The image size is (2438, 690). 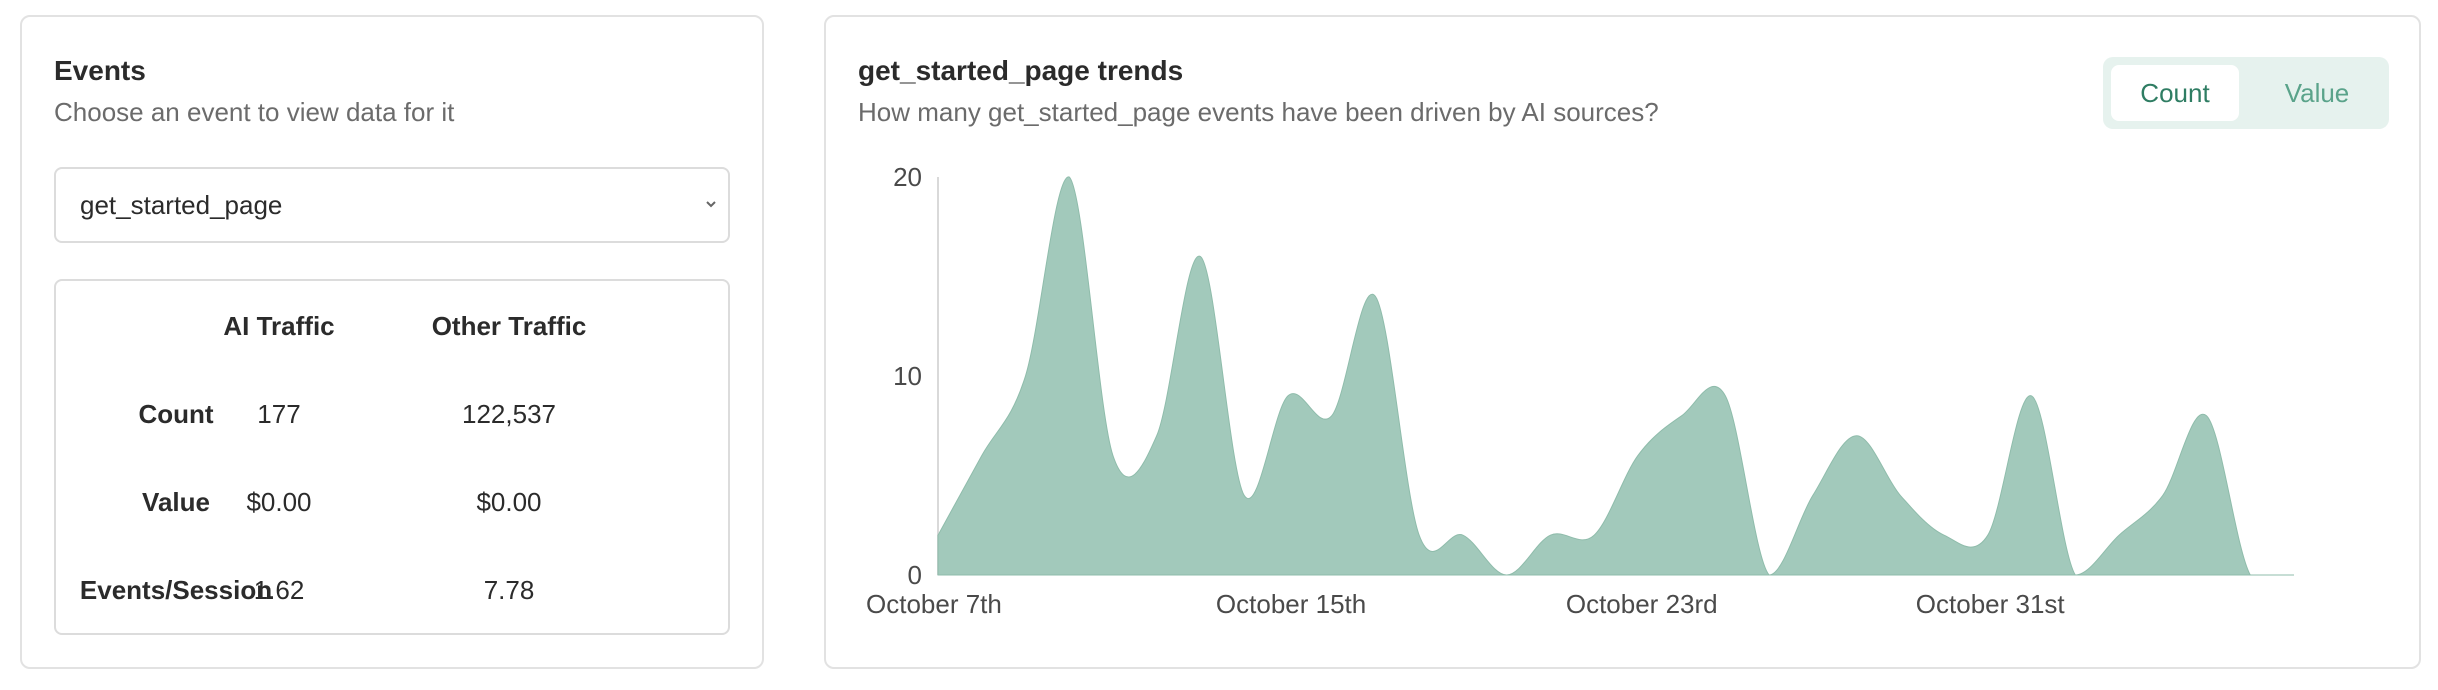 What do you see at coordinates (176, 502) in the screenshot?
I see `row-label-value: Value` at bounding box center [176, 502].